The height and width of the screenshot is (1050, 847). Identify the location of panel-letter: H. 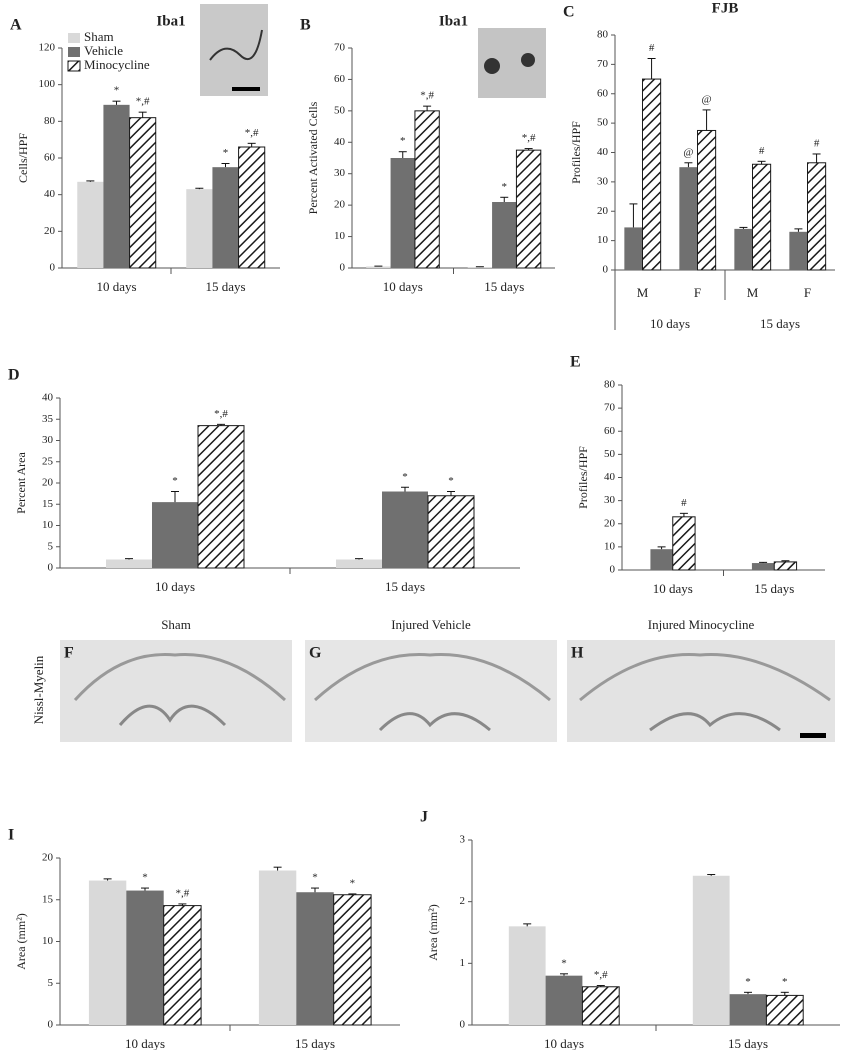
(577, 653).